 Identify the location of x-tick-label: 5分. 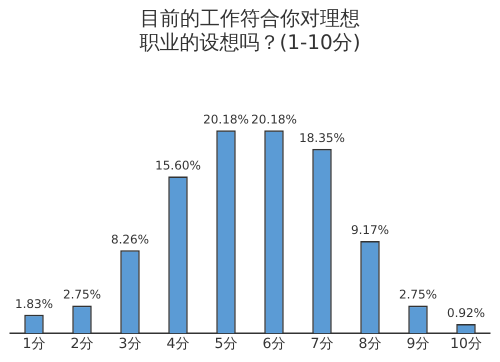
(226, 344).